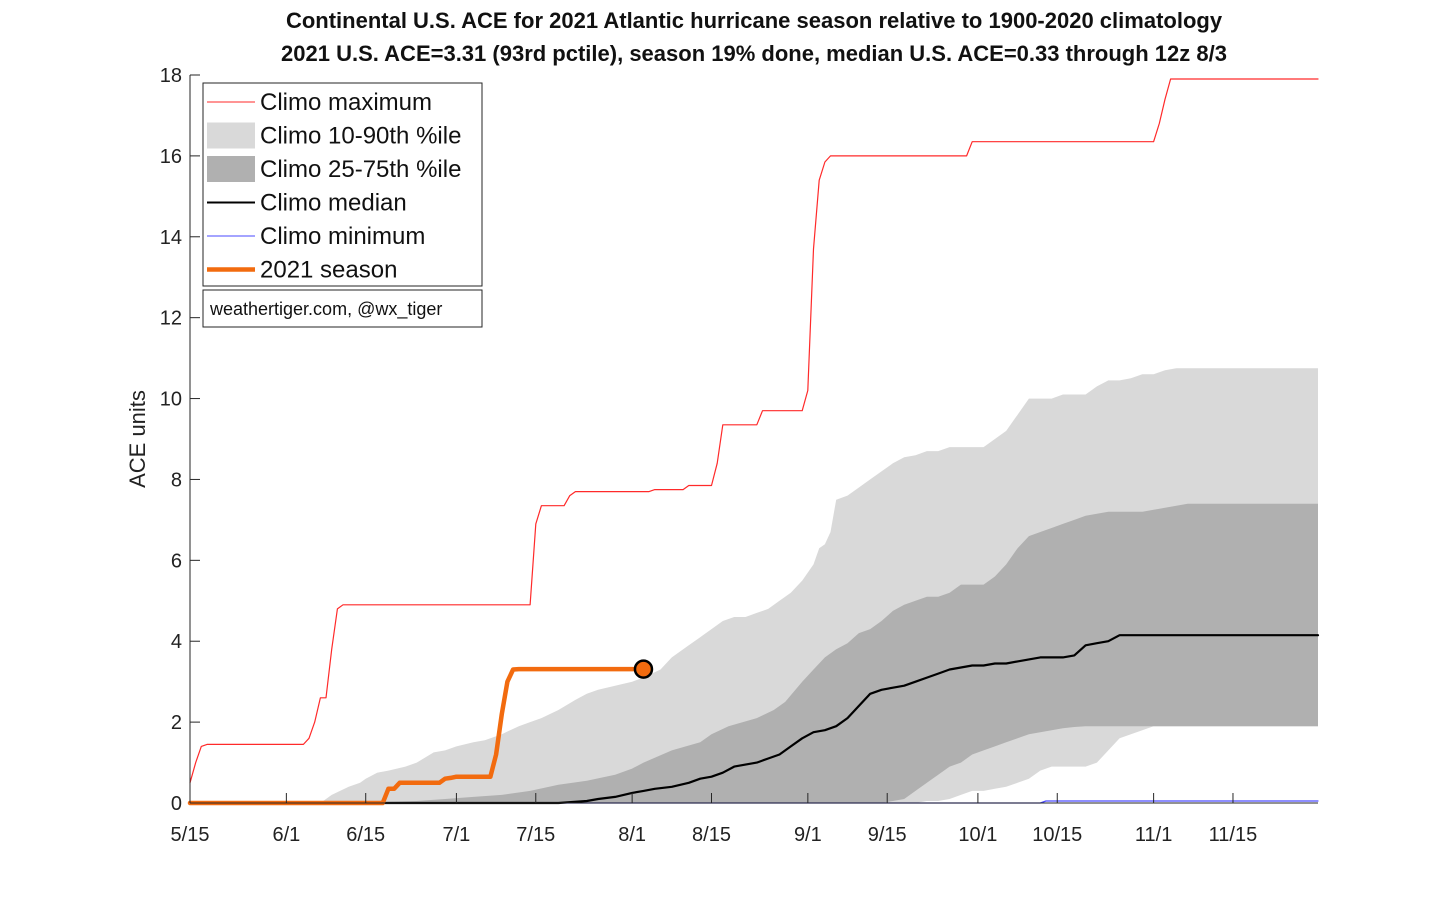 The image size is (1456, 910). Describe the element at coordinates (808, 835) in the screenshot. I see `x-tick-label: 9/1` at that location.